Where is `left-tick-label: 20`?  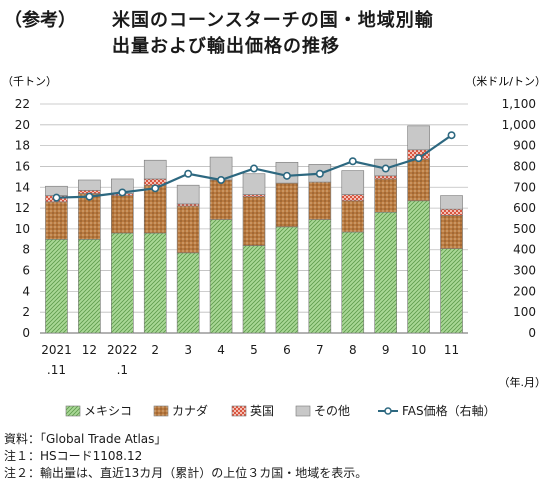 left-tick-label: 20 is located at coordinates (22, 125).